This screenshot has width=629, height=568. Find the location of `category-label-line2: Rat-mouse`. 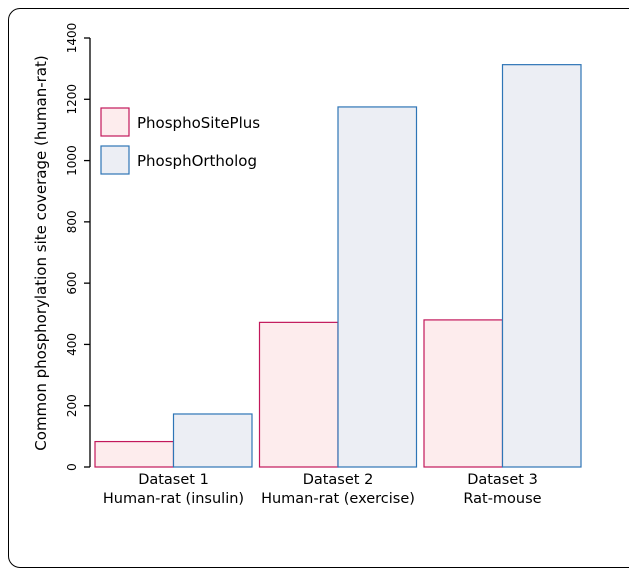

category-label-line2: Rat-mouse is located at coordinates (502, 499).